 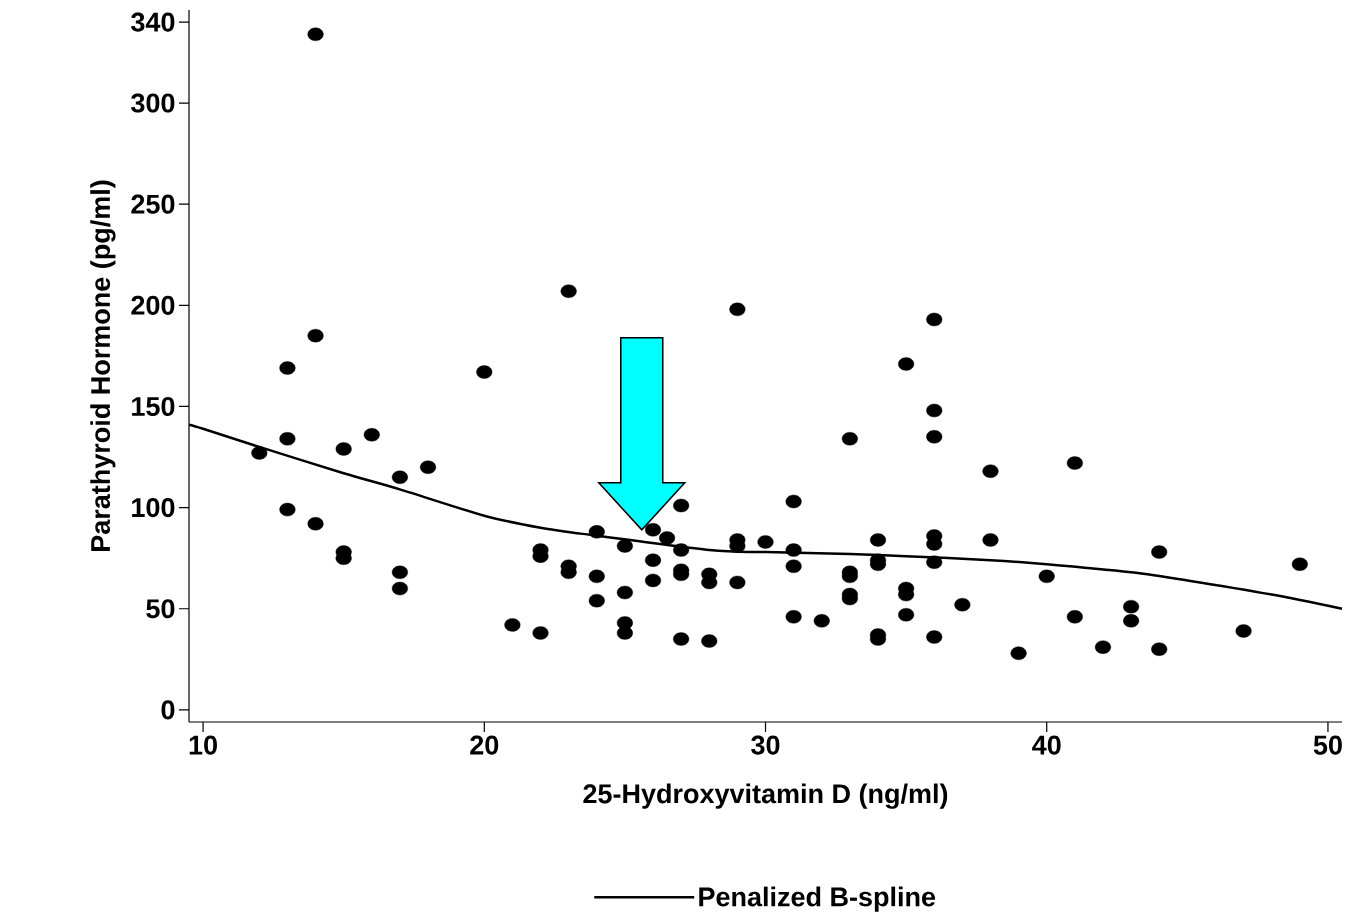 What do you see at coordinates (153, 22) in the screenshot?
I see `y-tick-label: 340` at bounding box center [153, 22].